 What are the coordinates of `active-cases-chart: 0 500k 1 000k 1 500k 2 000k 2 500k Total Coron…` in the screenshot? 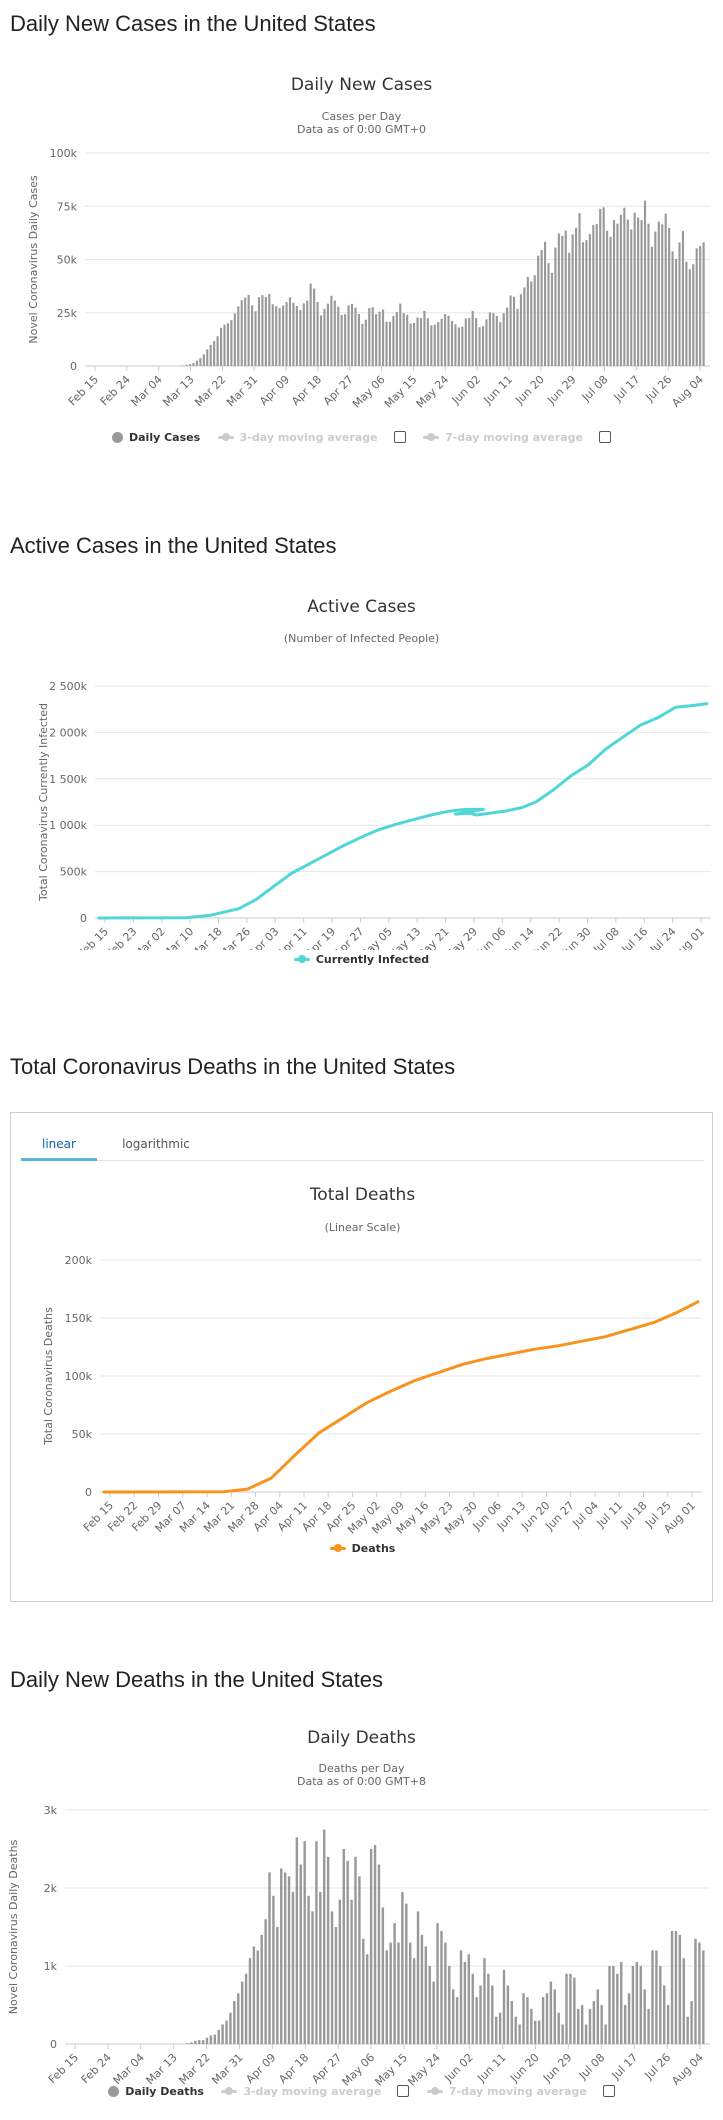 It's located at (374, 815).